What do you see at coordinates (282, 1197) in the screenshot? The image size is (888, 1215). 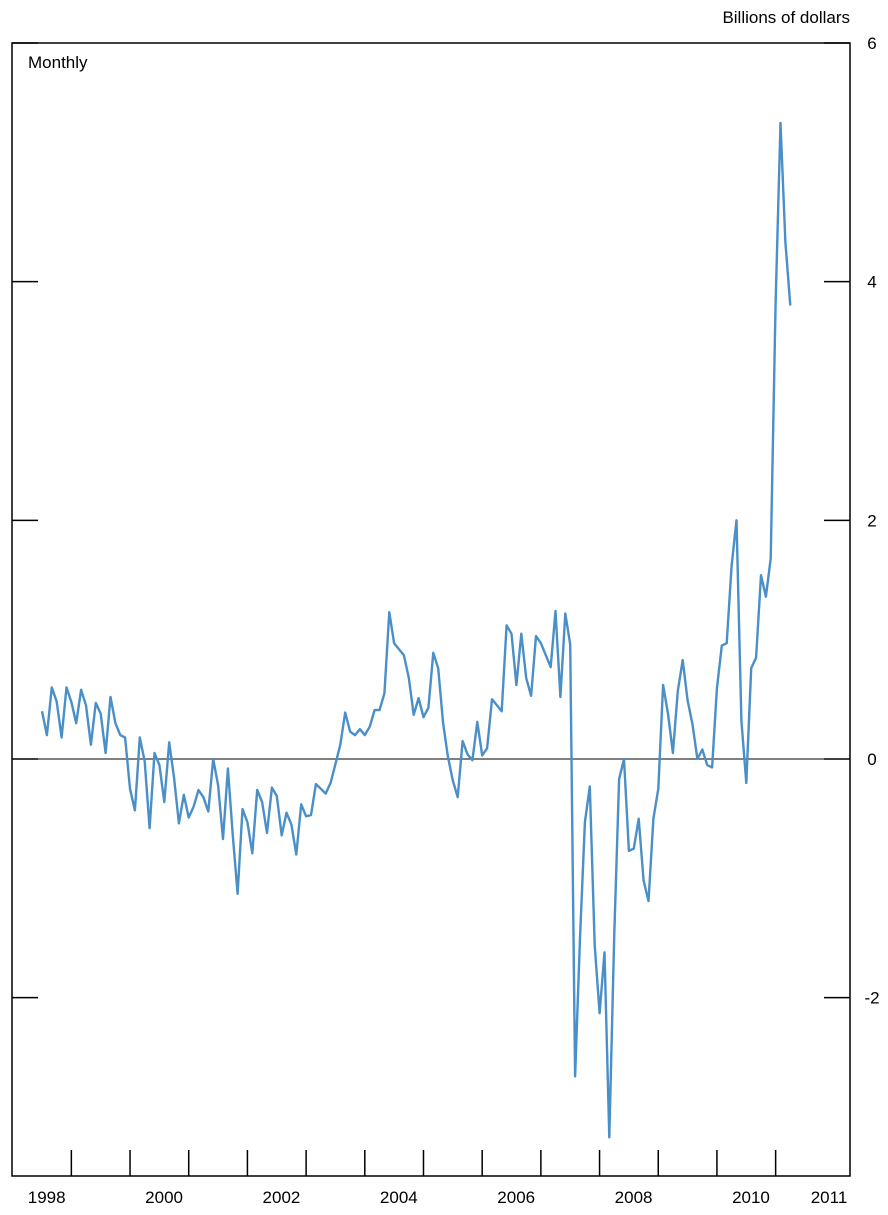 I see `x-tick-label: 2002` at bounding box center [282, 1197].